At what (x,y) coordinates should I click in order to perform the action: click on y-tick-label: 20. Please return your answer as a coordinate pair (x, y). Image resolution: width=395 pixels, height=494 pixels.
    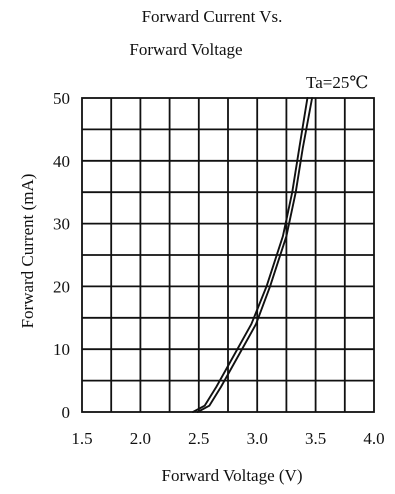
    Looking at the image, I should click on (61, 286).